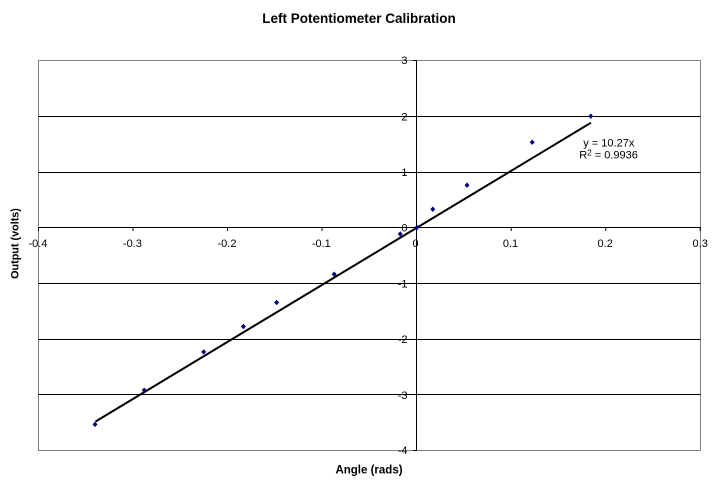  What do you see at coordinates (403, 340) in the screenshot?
I see `svg-text: -2` at bounding box center [403, 340].